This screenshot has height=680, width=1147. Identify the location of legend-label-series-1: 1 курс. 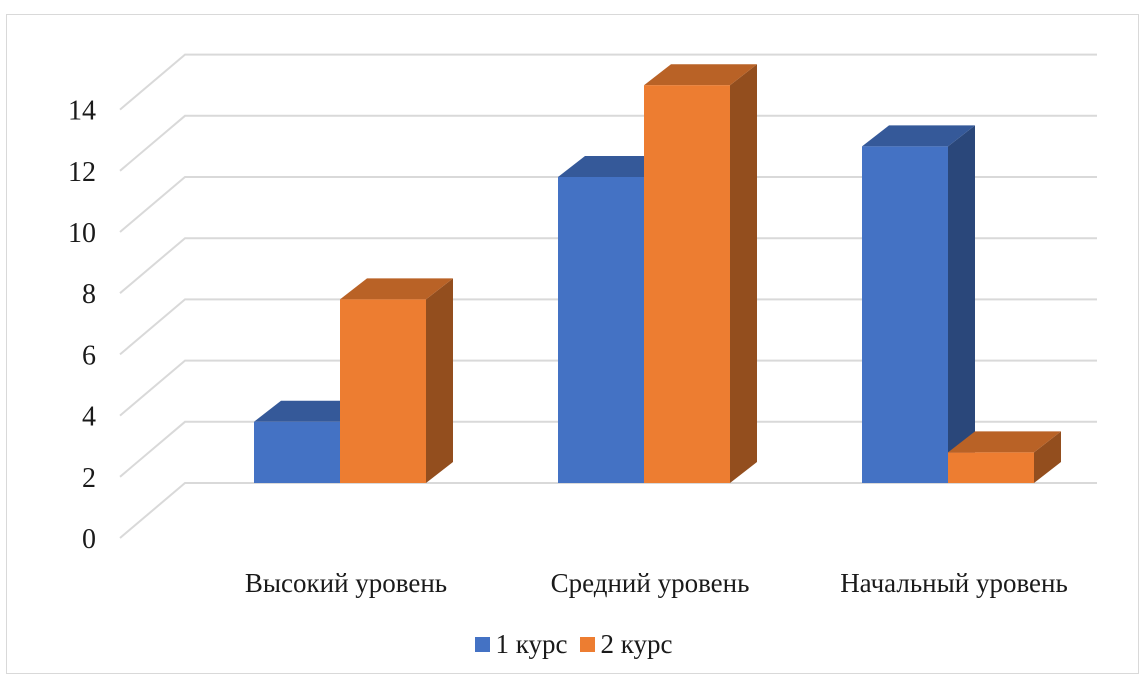
(531, 643).